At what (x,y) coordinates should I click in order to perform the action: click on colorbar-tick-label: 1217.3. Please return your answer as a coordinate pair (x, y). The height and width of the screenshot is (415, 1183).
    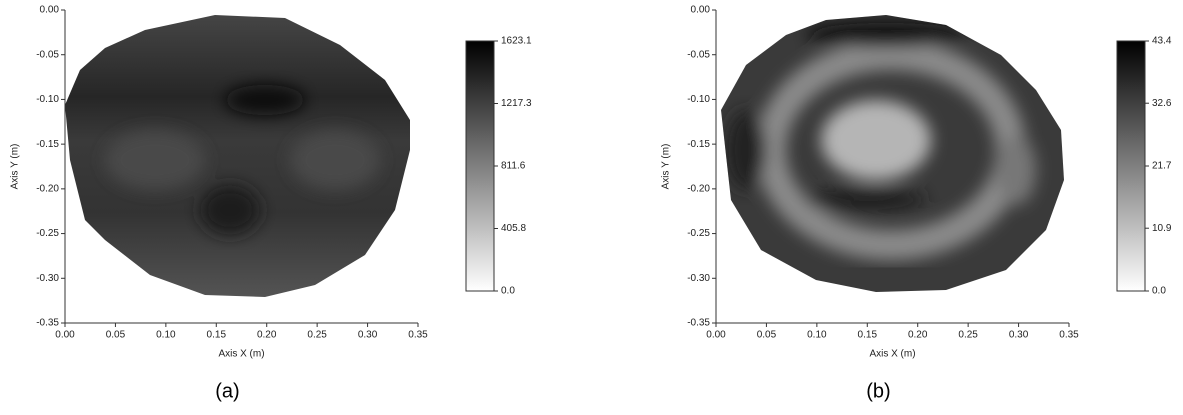
    Looking at the image, I should click on (516, 103).